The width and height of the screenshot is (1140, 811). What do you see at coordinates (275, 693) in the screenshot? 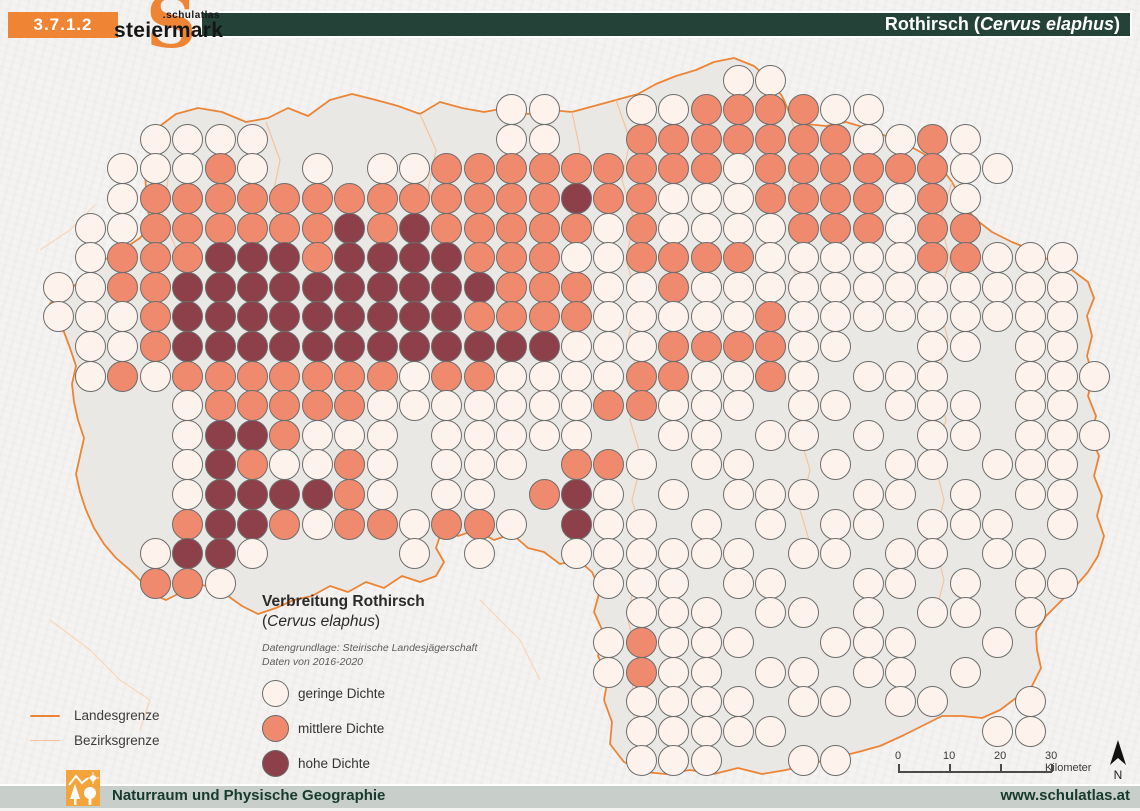
I see `low-density-swatch-icon` at bounding box center [275, 693].